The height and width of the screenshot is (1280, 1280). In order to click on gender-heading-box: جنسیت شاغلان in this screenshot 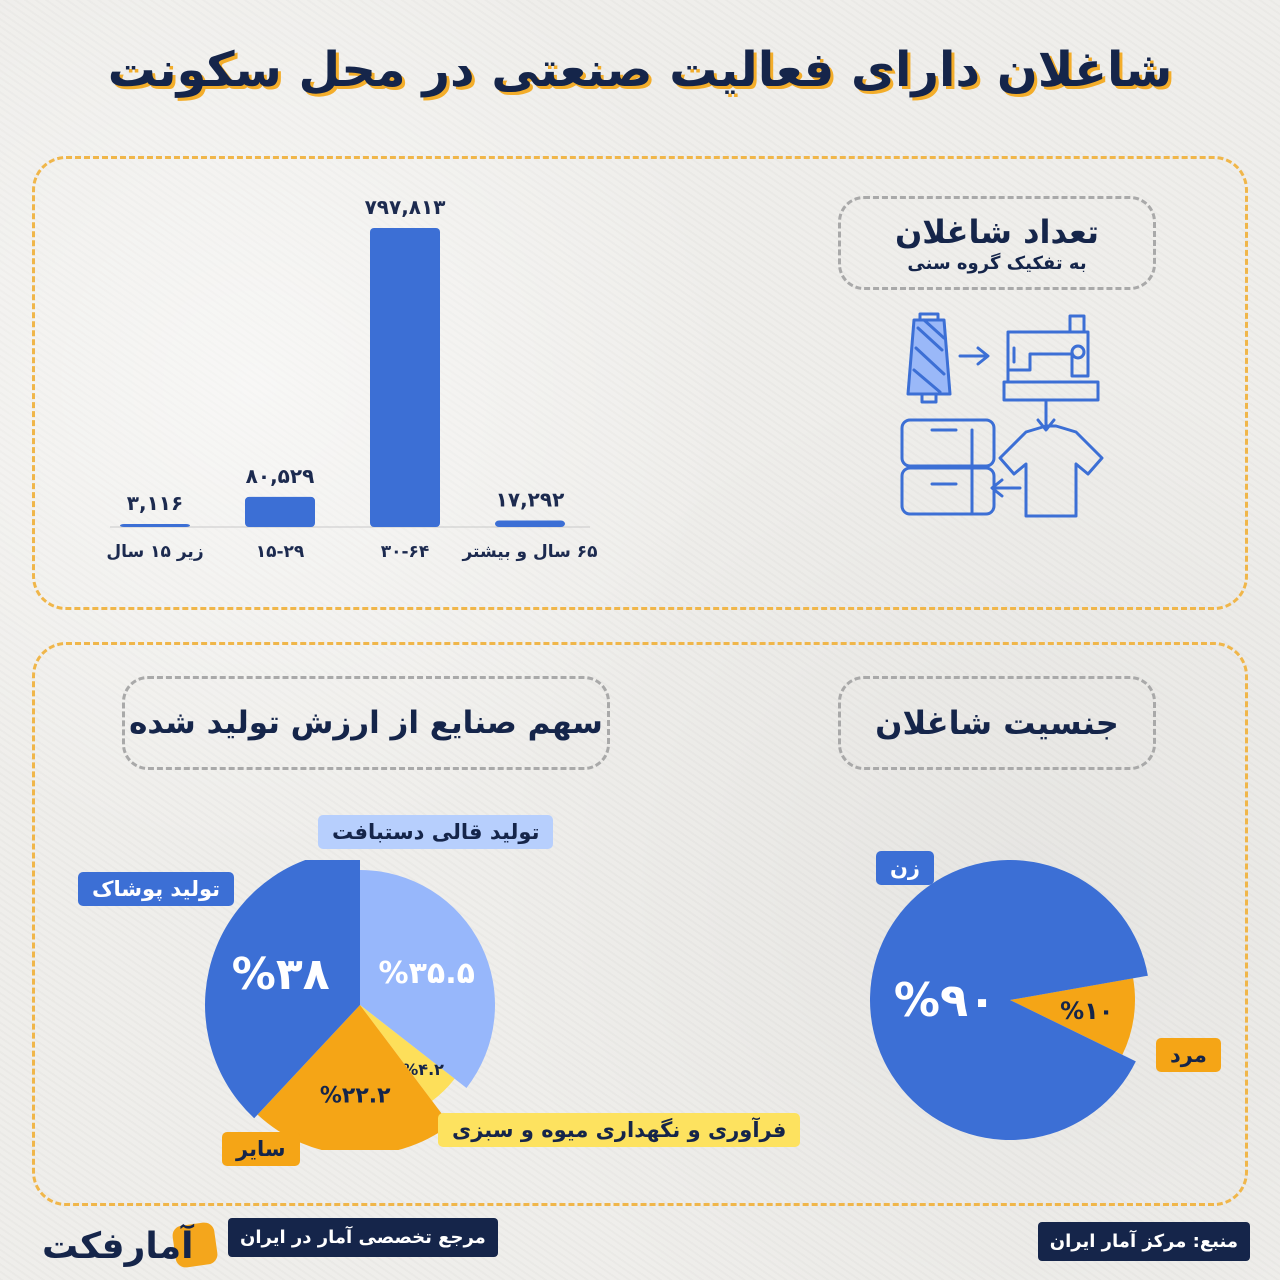, I will do `click(997, 723)`.